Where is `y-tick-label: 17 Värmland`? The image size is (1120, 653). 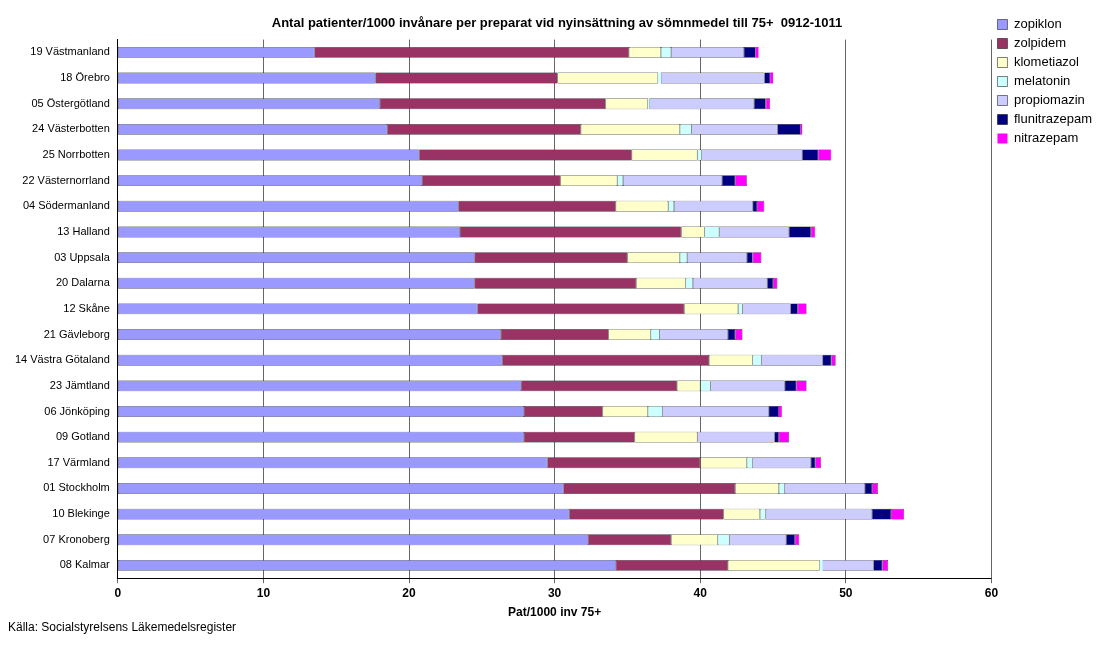
y-tick-label: 17 Värmland is located at coordinates (78, 461).